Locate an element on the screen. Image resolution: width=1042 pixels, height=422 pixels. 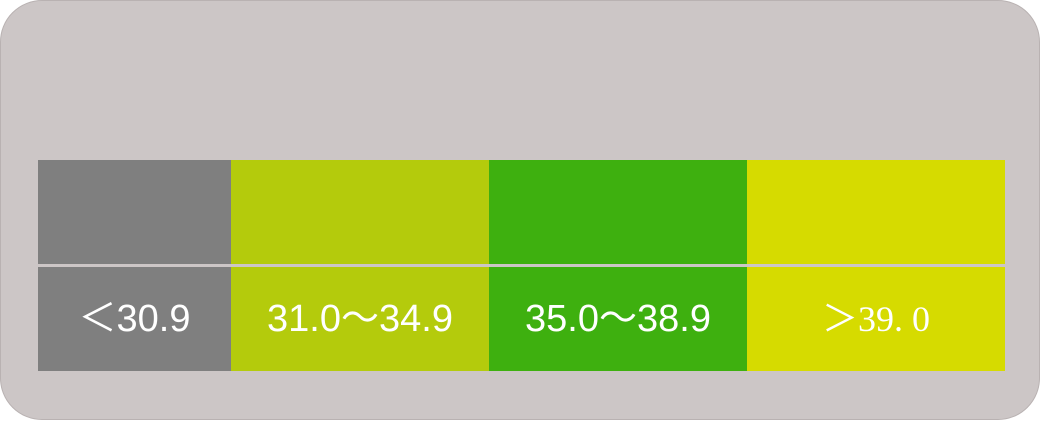
label-range-1: ＜30.9 is located at coordinates (134, 319).